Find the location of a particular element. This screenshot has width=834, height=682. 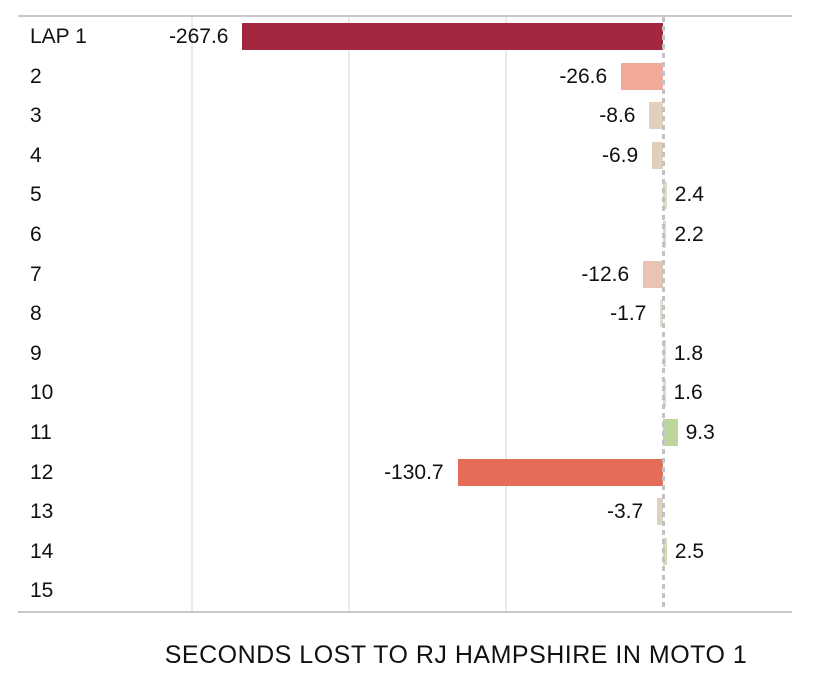

value-label: -3.7 is located at coordinates (625, 512).